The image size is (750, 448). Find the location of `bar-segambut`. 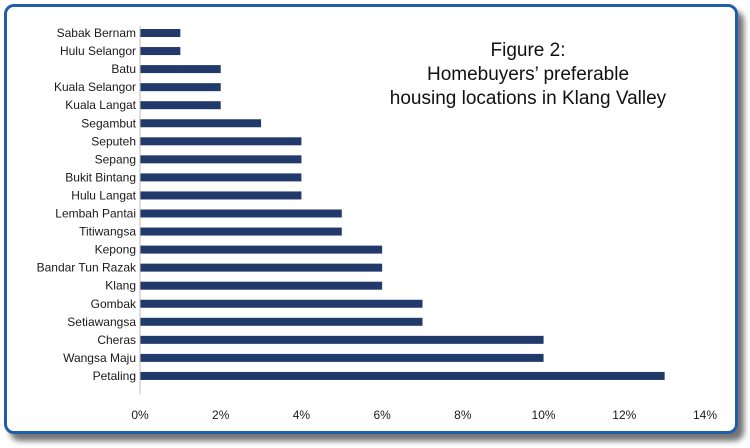

bar-segambut is located at coordinates (201, 123).